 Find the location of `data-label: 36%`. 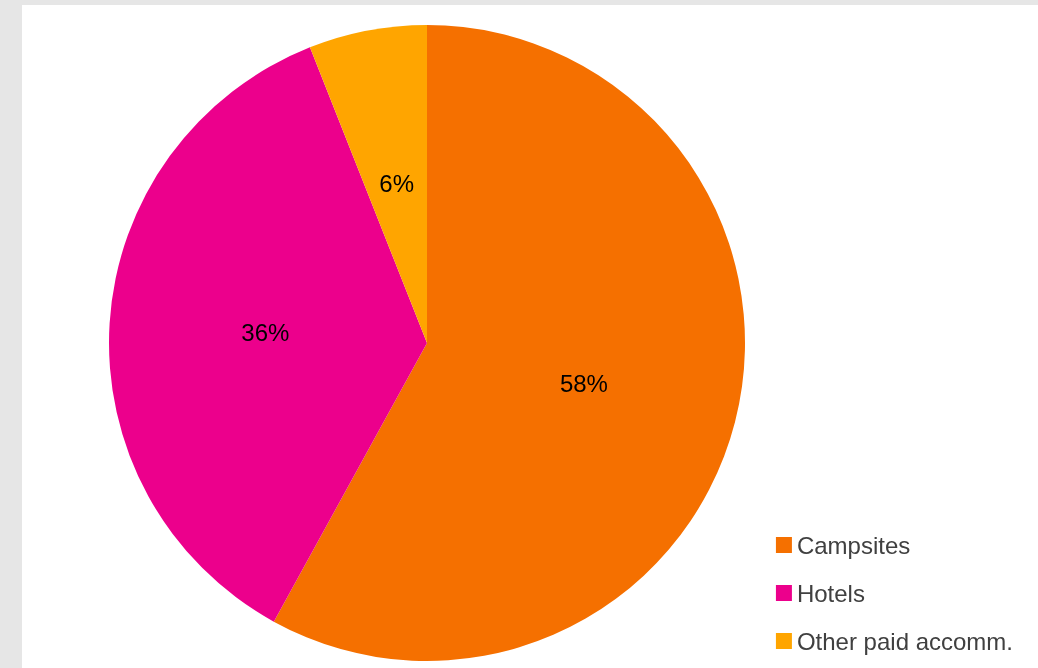

data-label: 36% is located at coordinates (265, 333).